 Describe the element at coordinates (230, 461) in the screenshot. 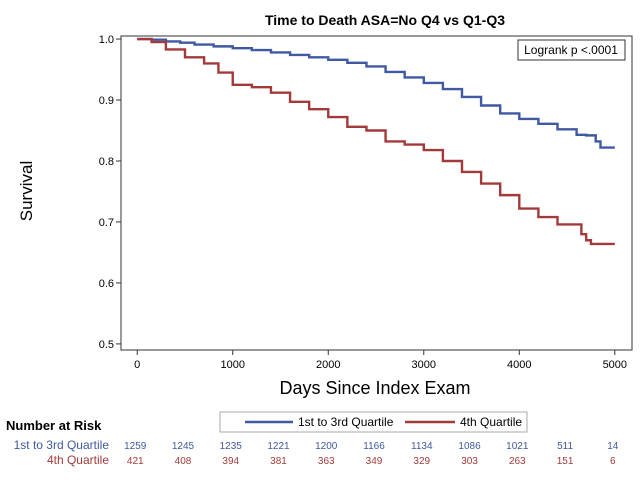

I see `risk-value: 394` at that location.